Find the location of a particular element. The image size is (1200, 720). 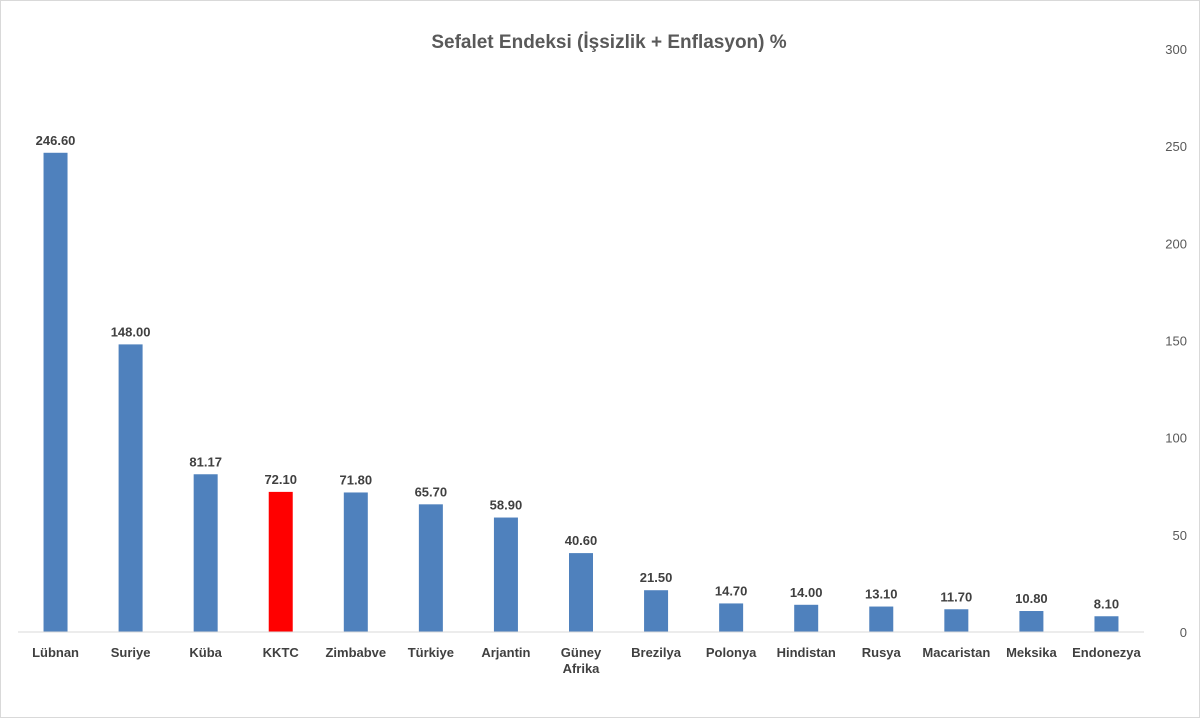

x-tick-label: Türkiye is located at coordinates (431, 652).